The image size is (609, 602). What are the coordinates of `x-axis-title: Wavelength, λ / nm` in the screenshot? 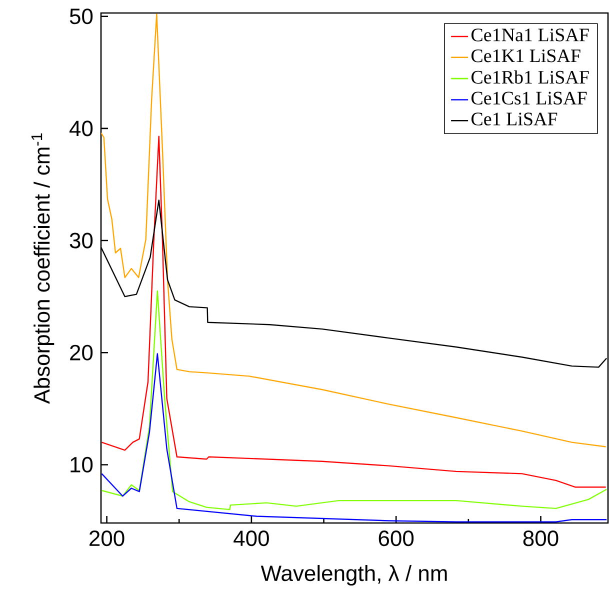 It's located at (353, 575).